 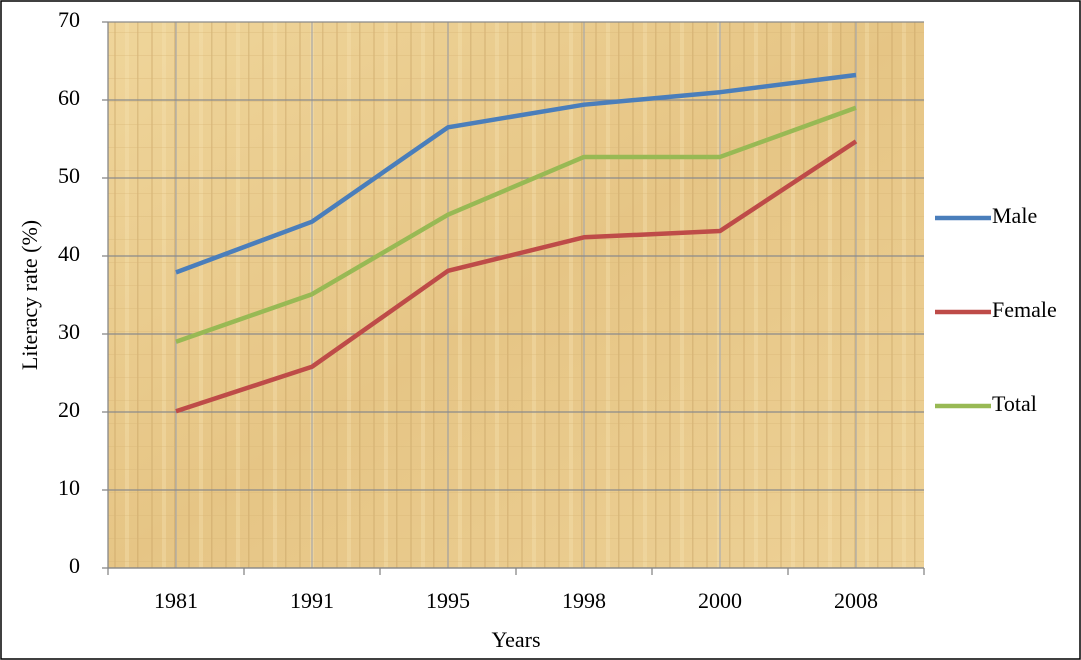 I want to click on y-tick-label: 40, so click(x=69, y=253).